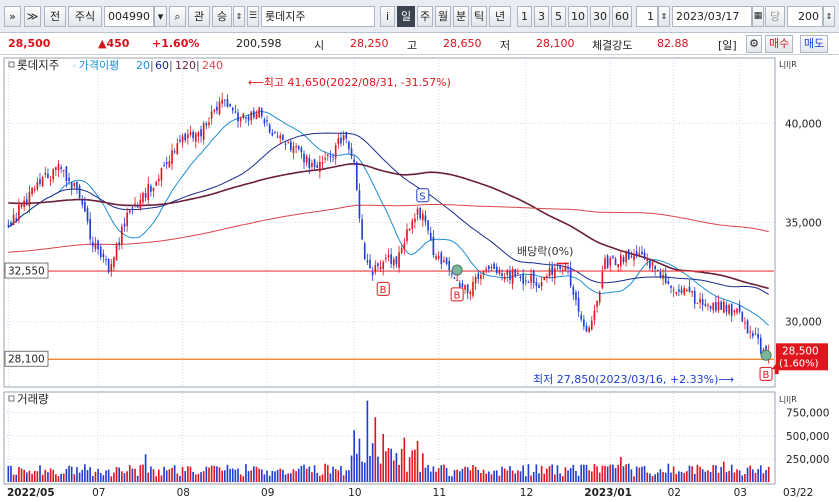 This screenshot has width=839, height=502. What do you see at coordinates (406, 16) in the screenshot?
I see `period-day-tab: 일` at bounding box center [406, 16].